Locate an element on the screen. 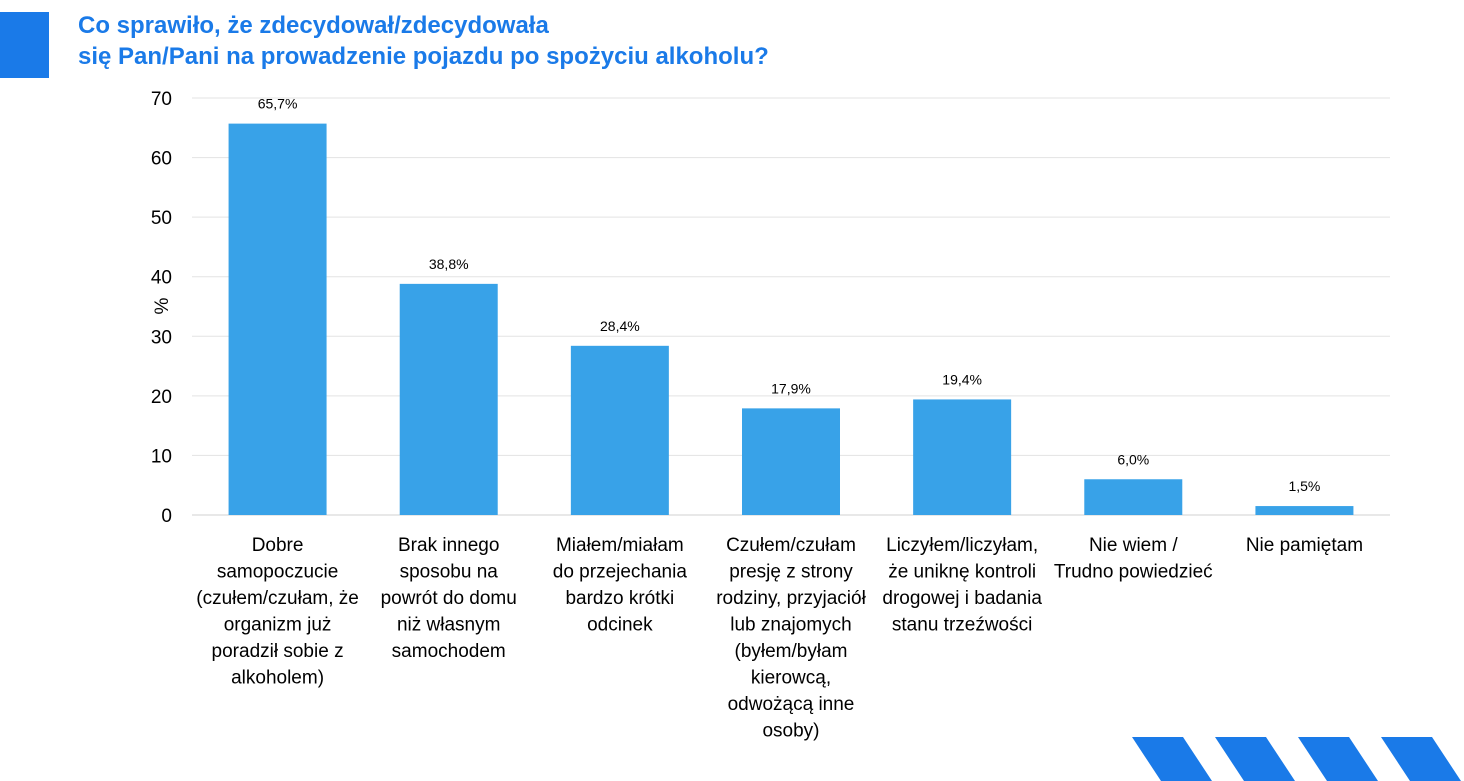 The image size is (1464, 781). y-tick-label: 50 is located at coordinates (161, 218).